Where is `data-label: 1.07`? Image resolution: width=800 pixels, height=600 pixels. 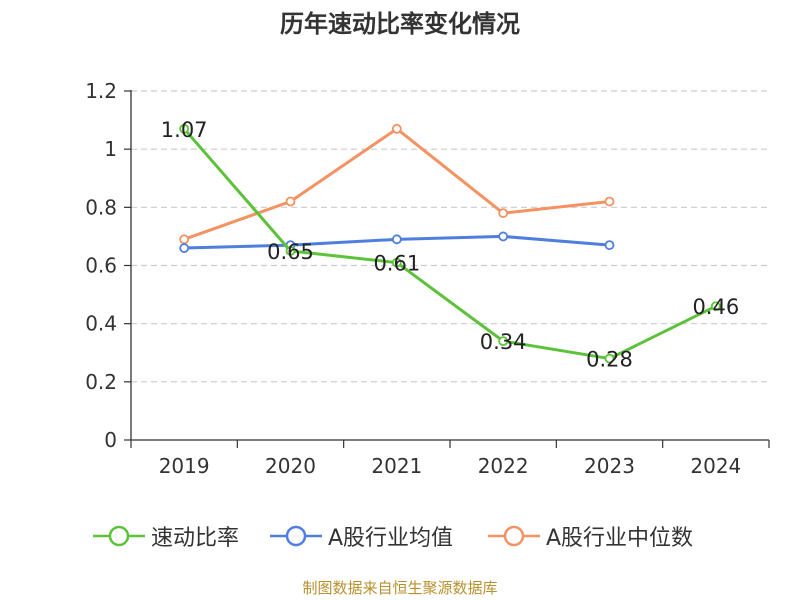 data-label: 1.07 is located at coordinates (184, 130).